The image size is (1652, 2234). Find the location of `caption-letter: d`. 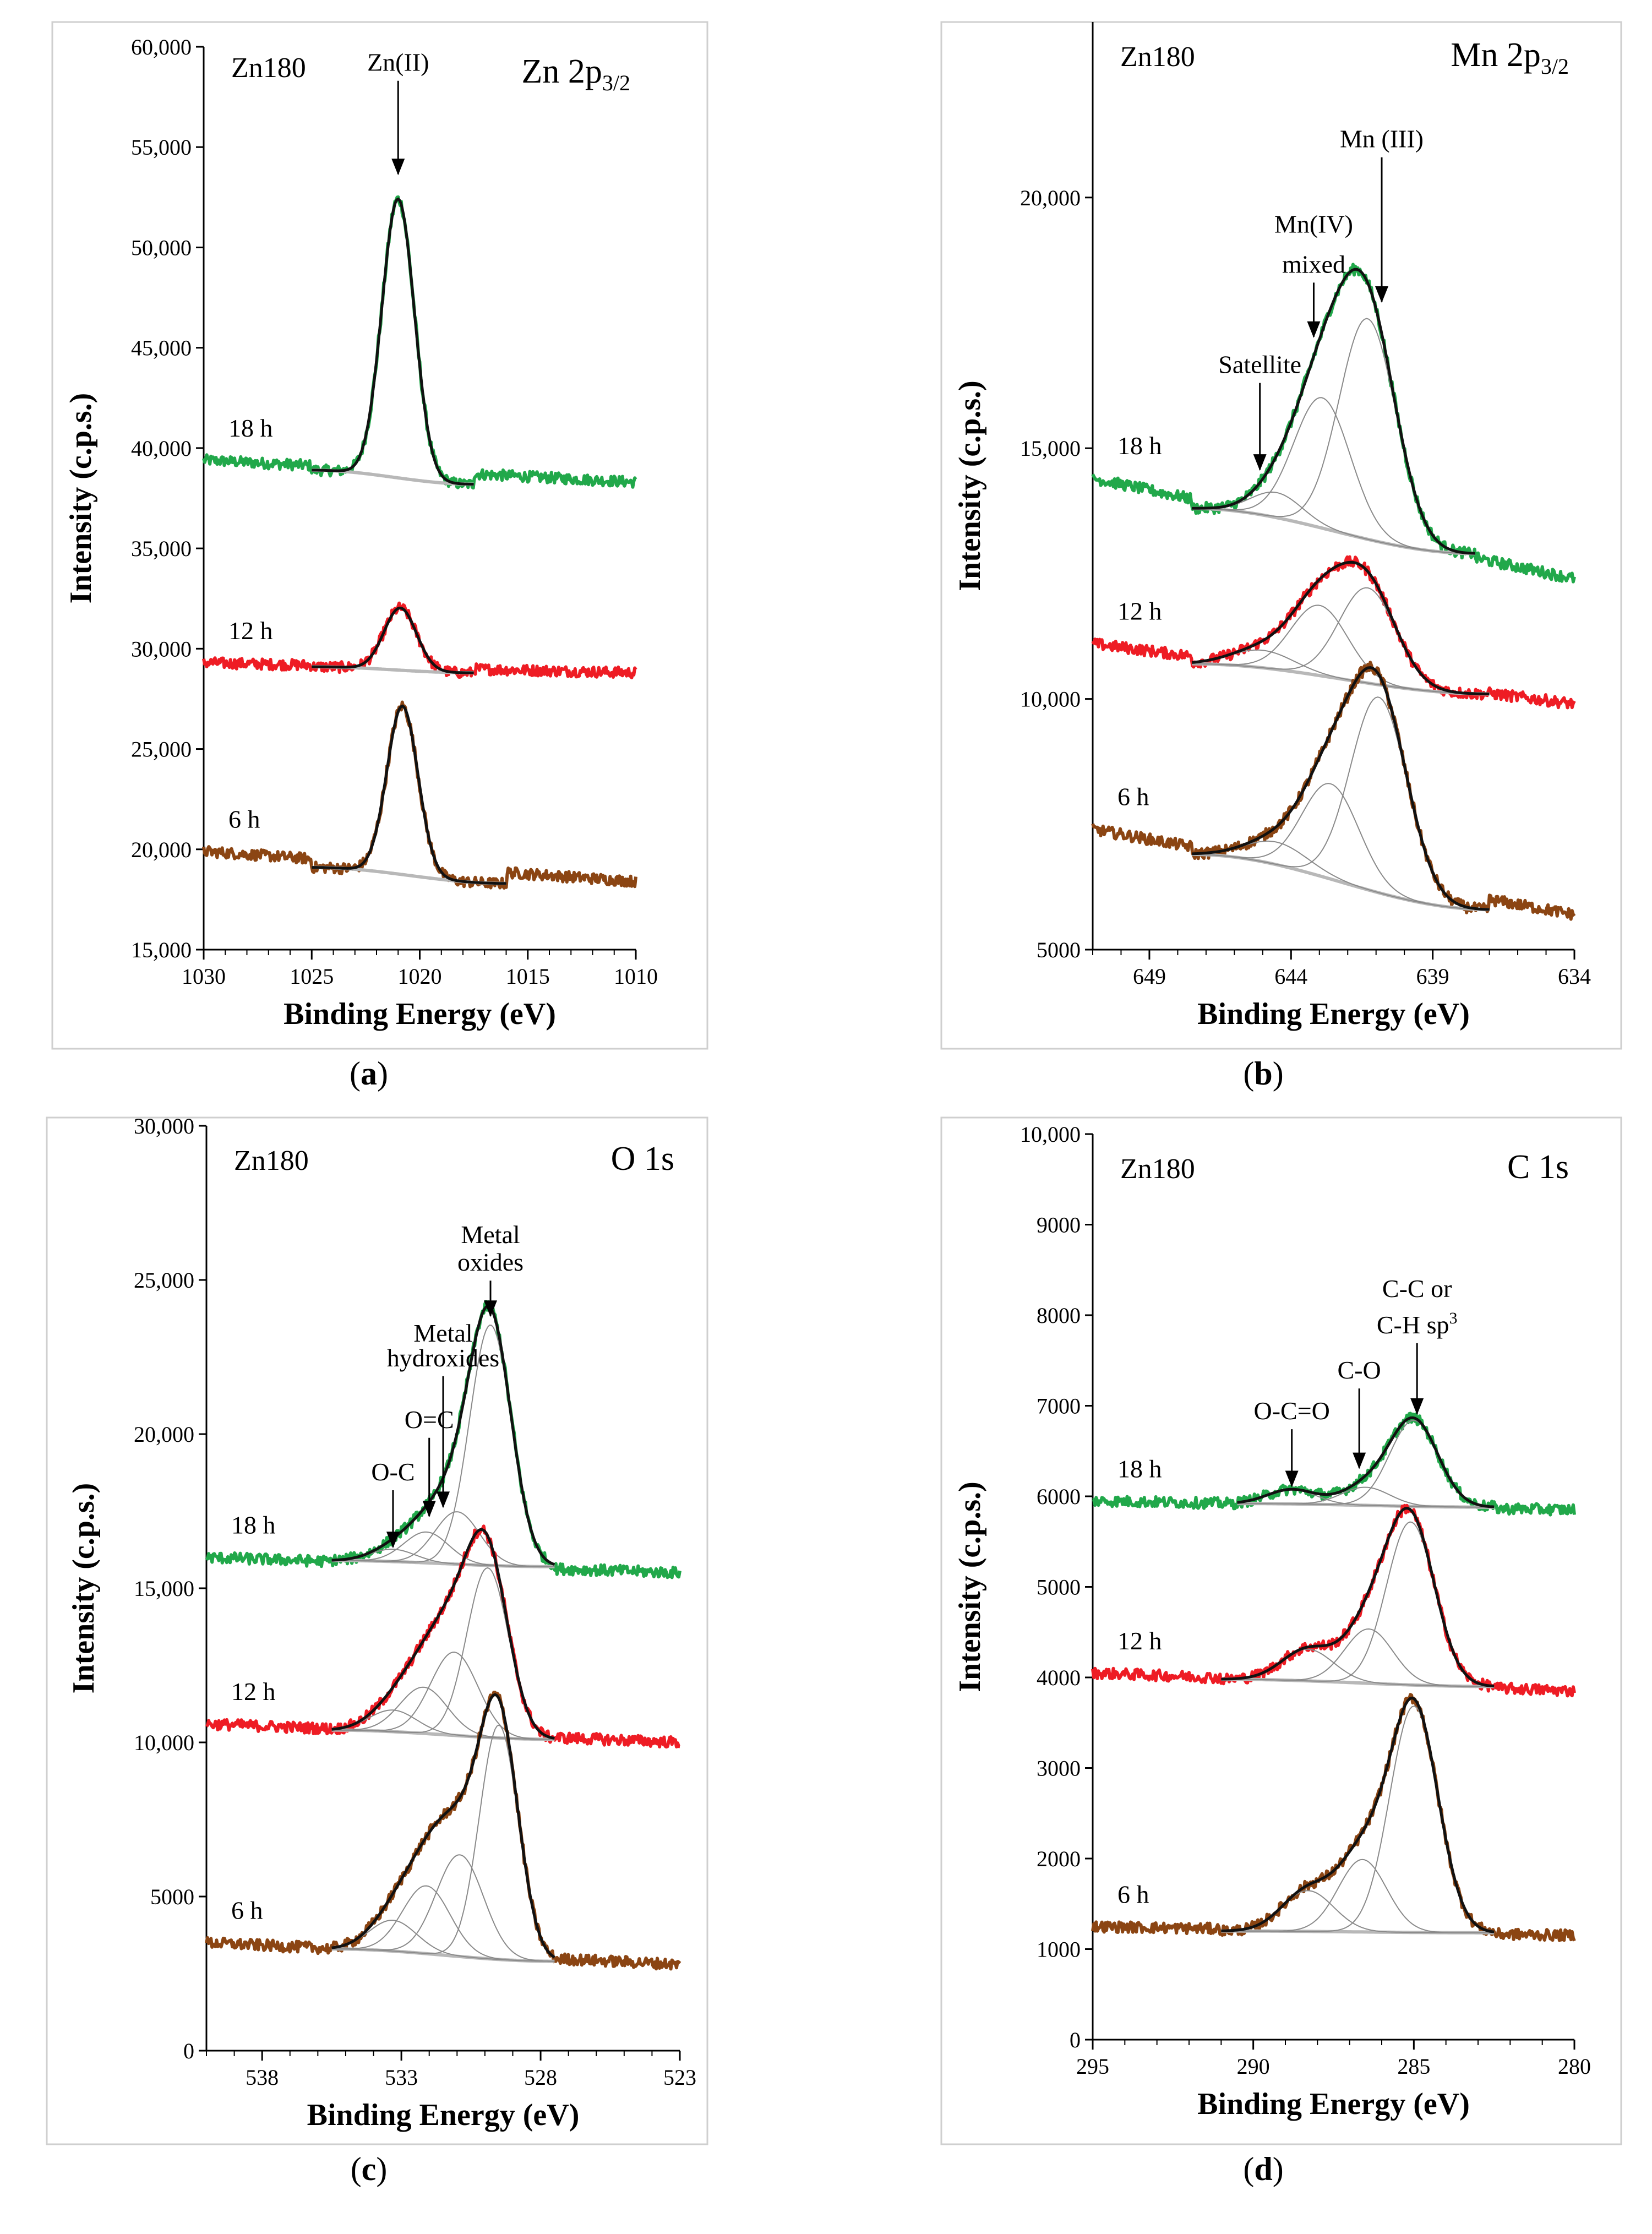

caption-letter: d is located at coordinates (1263, 2169).